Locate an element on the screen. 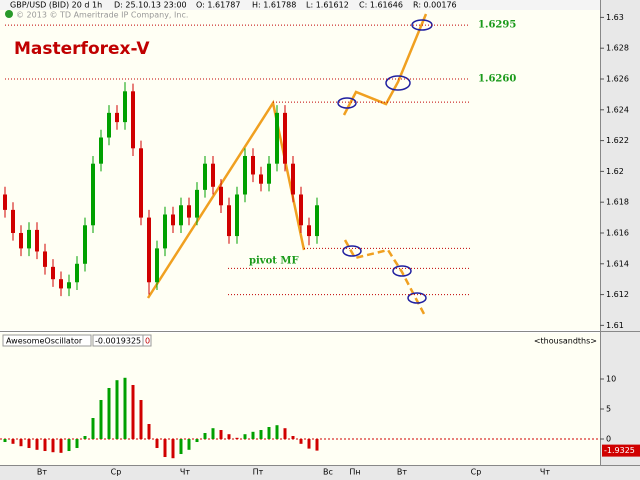 This screenshot has width=640, height=480. y-tick-label: 1.624 is located at coordinates (617, 109).